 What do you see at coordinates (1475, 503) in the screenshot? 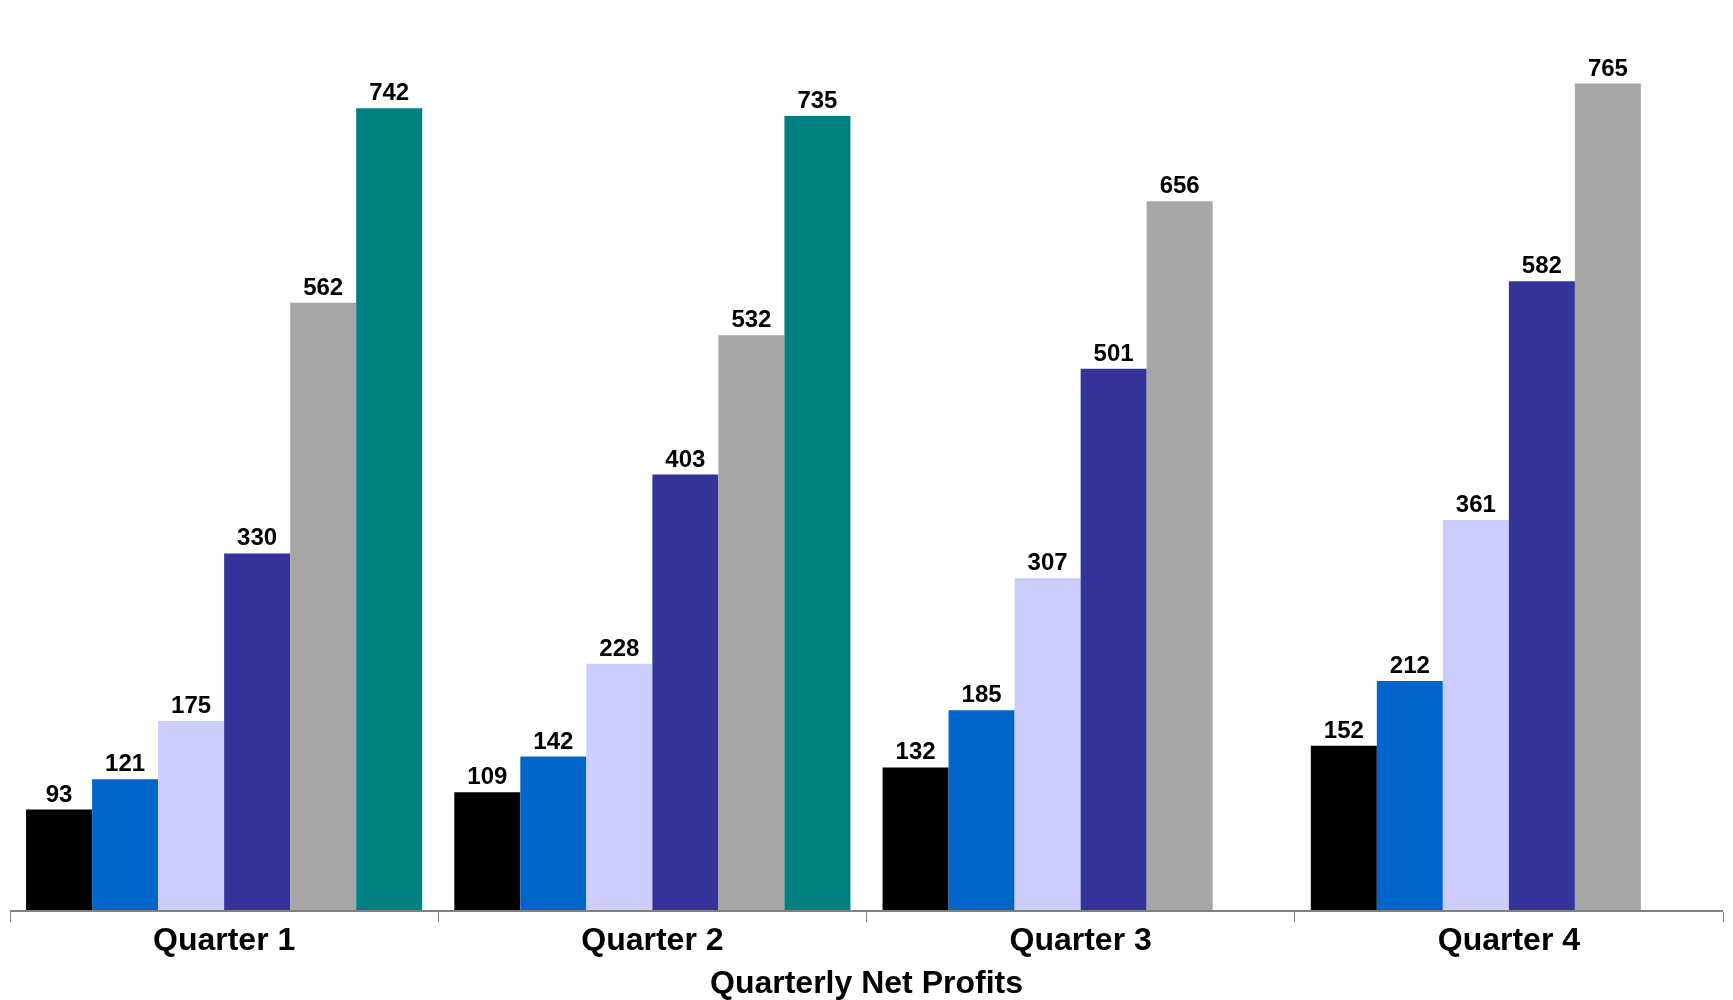
I see `data-label: 361` at bounding box center [1475, 503].